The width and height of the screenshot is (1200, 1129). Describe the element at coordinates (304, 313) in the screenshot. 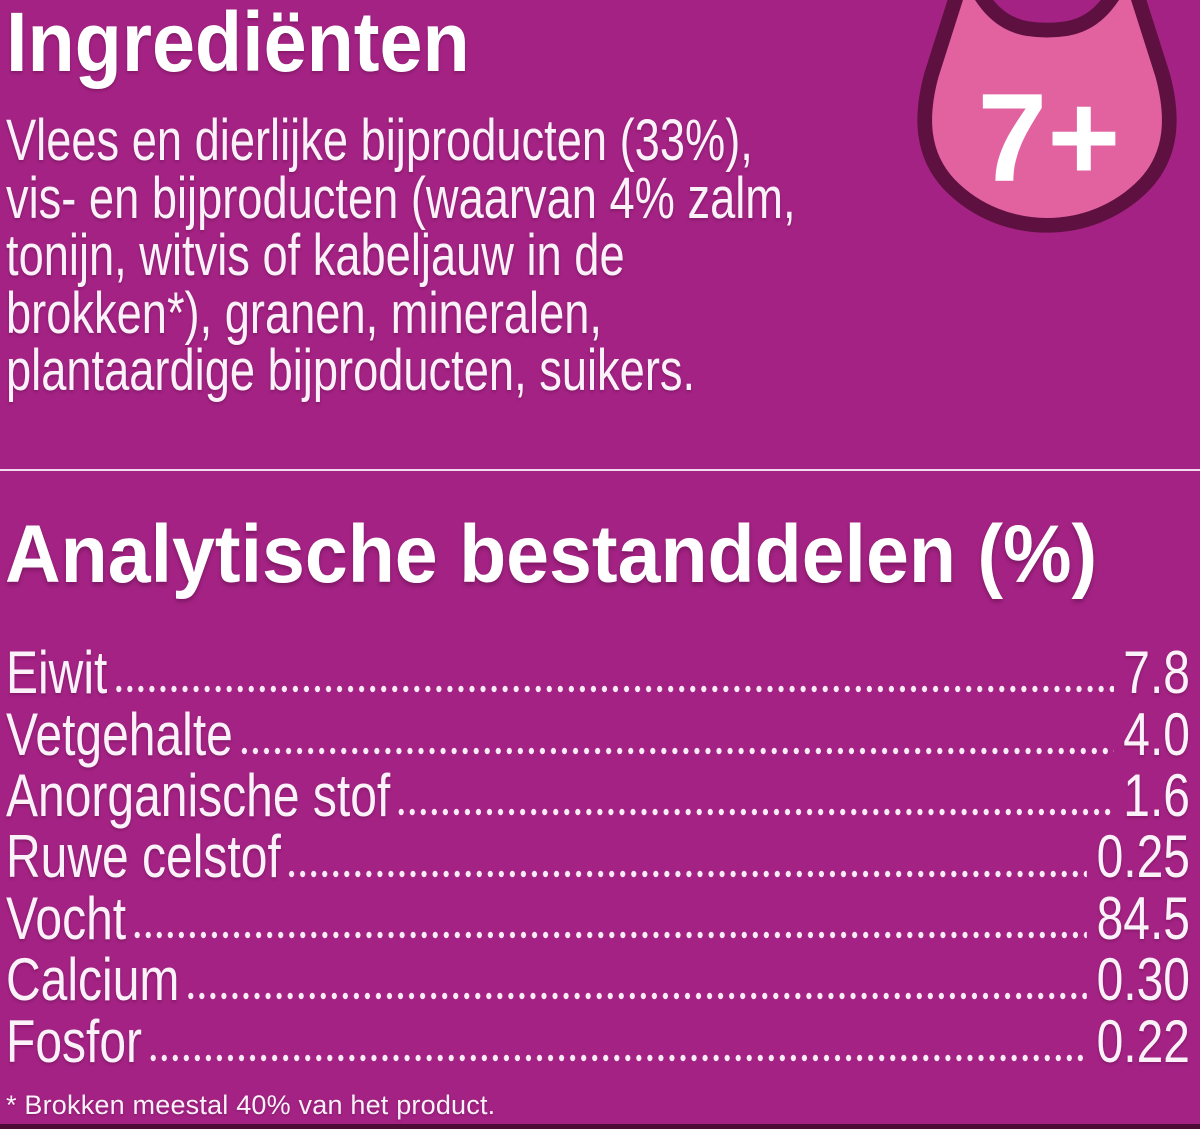

I see `ingredients-text-line: brokken*), granen, mineralen,` at that location.